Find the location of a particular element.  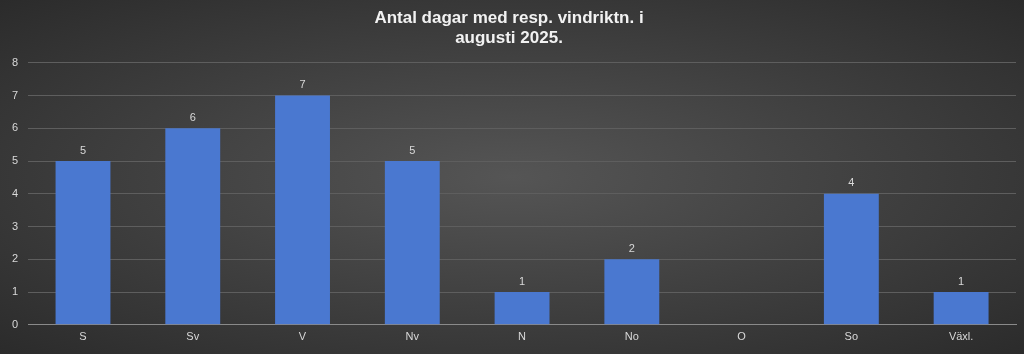

y-tick-label: 1 is located at coordinates (15, 291).